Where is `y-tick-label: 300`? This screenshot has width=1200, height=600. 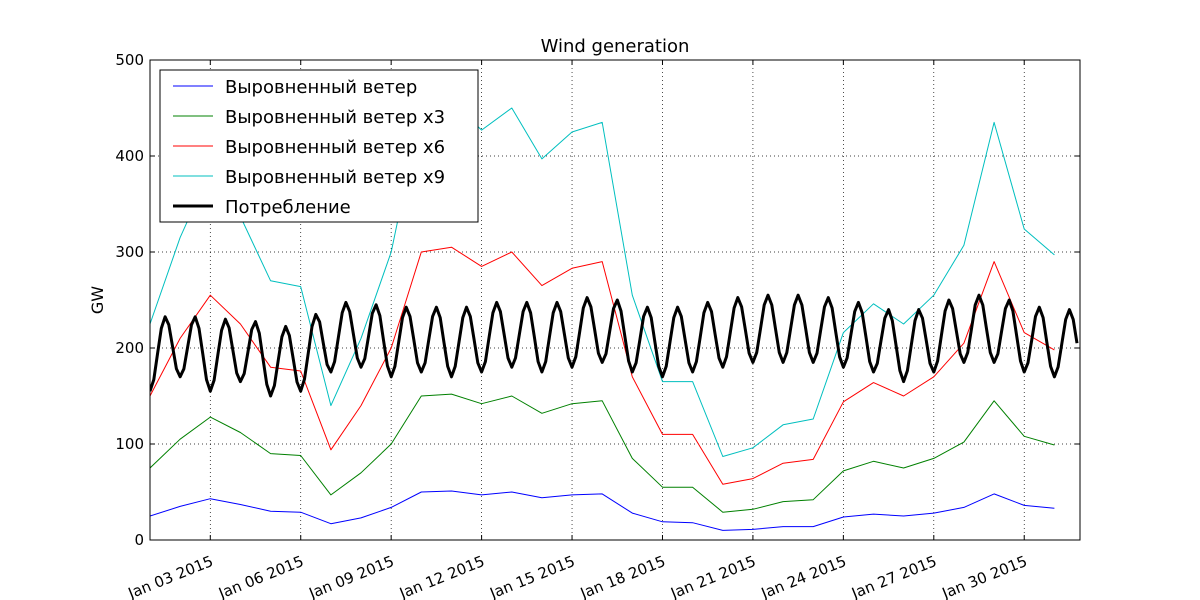 y-tick-label: 300 is located at coordinates (129, 252).